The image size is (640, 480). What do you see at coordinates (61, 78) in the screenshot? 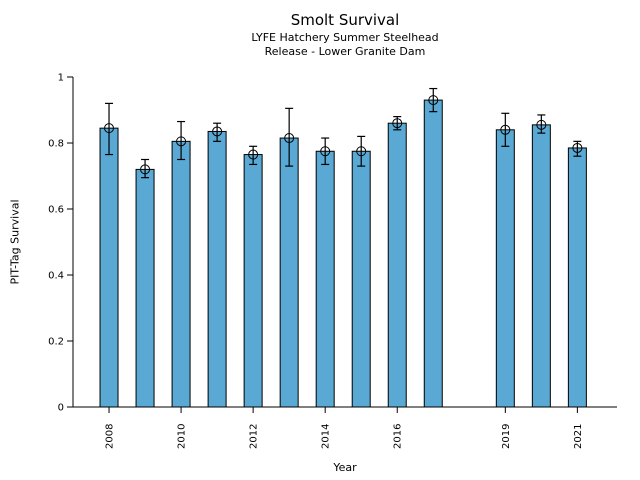
I see `y-tick-label: 1` at bounding box center [61, 78].